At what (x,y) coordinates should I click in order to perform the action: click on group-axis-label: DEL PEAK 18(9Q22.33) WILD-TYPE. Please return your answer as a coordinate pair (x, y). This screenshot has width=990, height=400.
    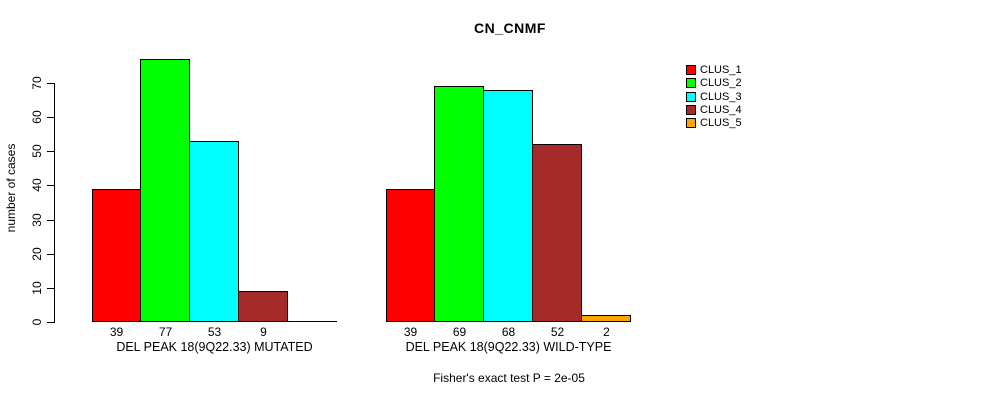
    Looking at the image, I should click on (508, 347).